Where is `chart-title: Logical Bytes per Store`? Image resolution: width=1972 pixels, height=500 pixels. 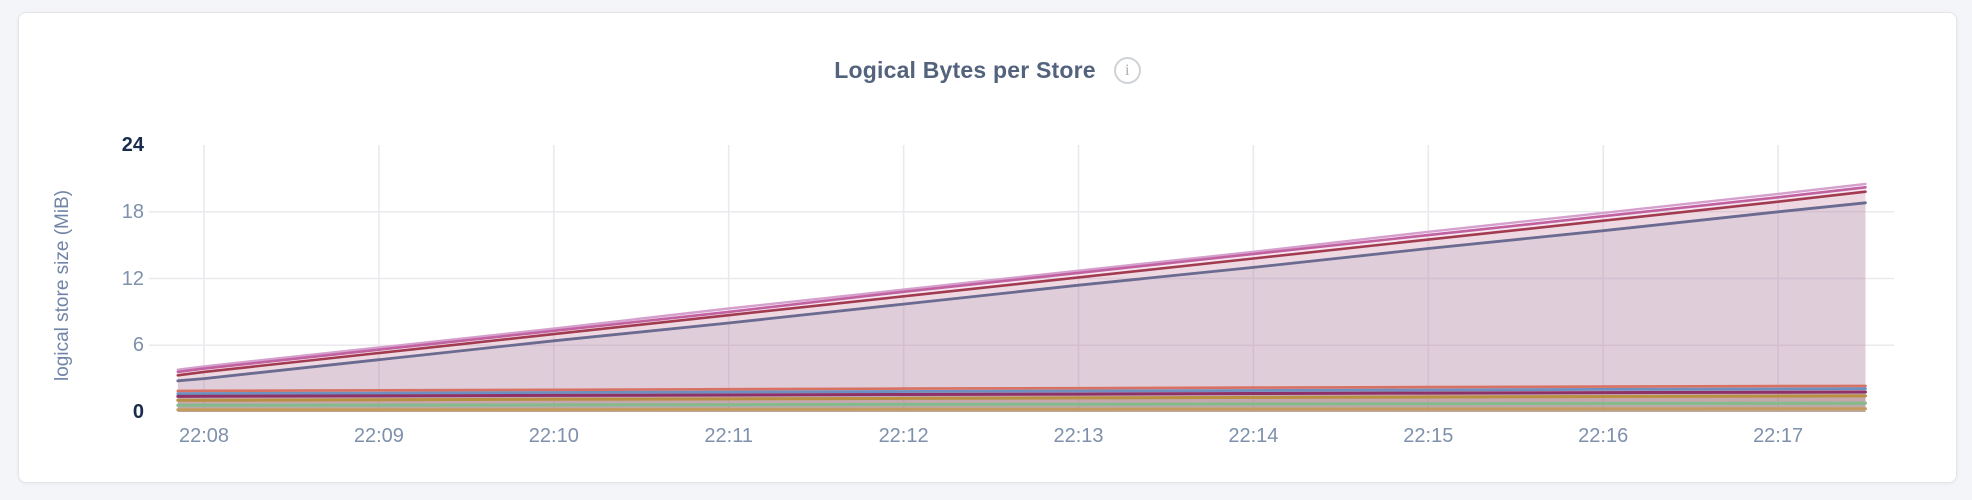
chart-title: Logical Bytes per Store is located at coordinates (965, 69).